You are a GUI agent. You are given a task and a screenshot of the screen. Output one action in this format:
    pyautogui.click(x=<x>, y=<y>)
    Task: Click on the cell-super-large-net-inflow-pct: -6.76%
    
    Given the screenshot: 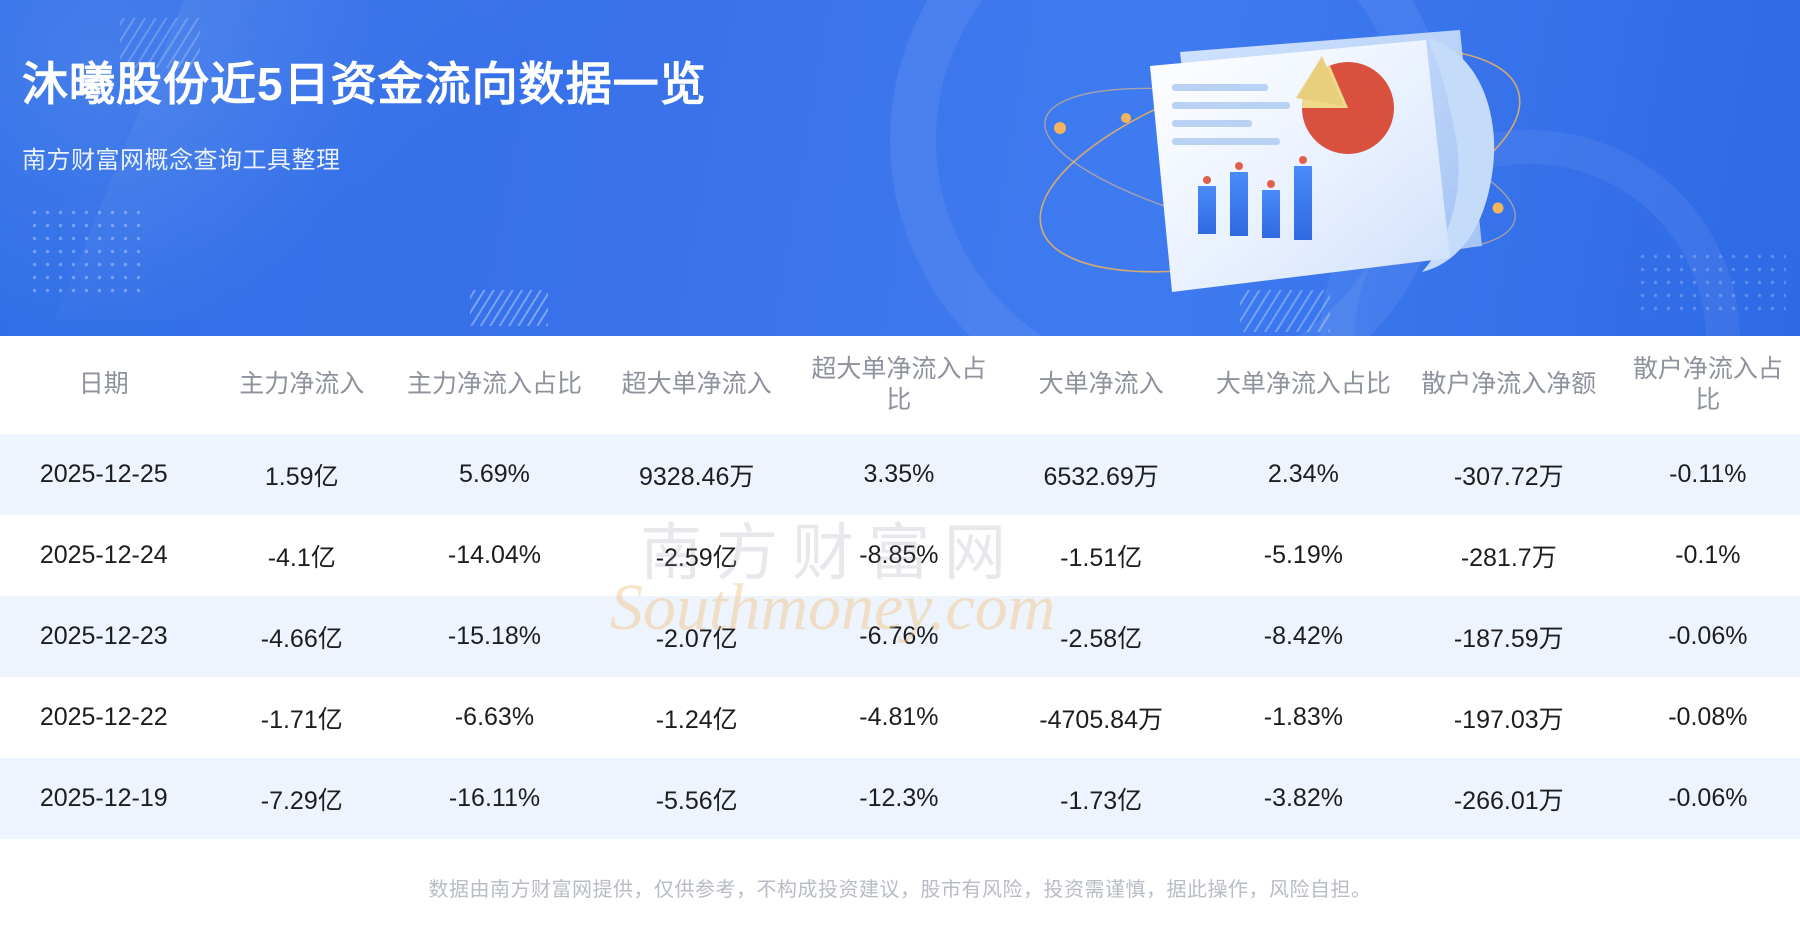 What is the action you would take?
    pyautogui.click(x=899, y=636)
    